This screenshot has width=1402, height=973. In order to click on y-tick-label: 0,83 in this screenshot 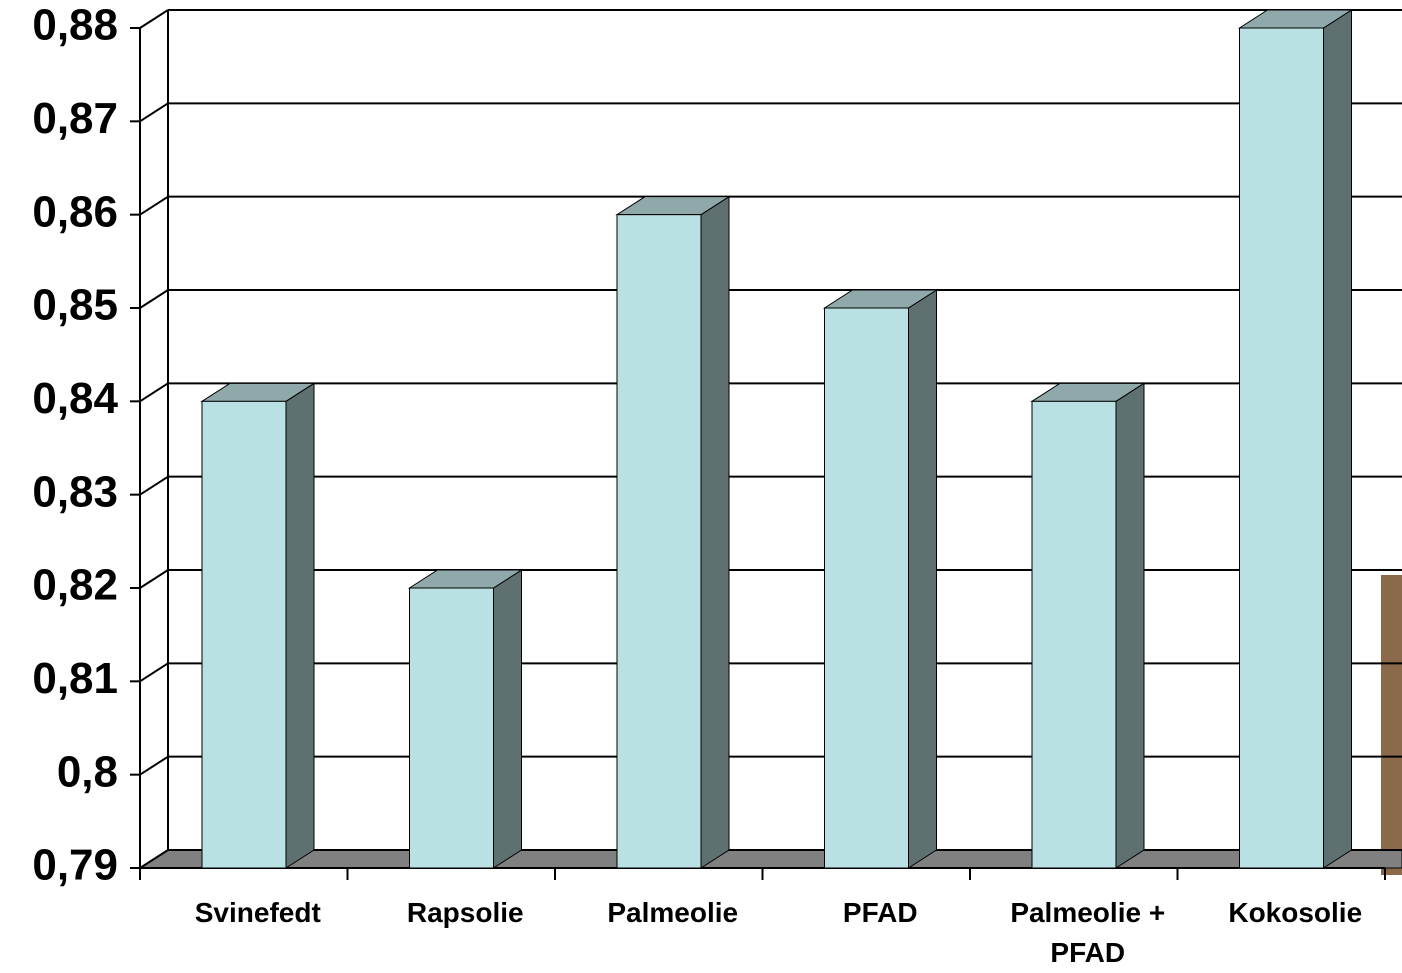, I will do `click(75, 491)`.